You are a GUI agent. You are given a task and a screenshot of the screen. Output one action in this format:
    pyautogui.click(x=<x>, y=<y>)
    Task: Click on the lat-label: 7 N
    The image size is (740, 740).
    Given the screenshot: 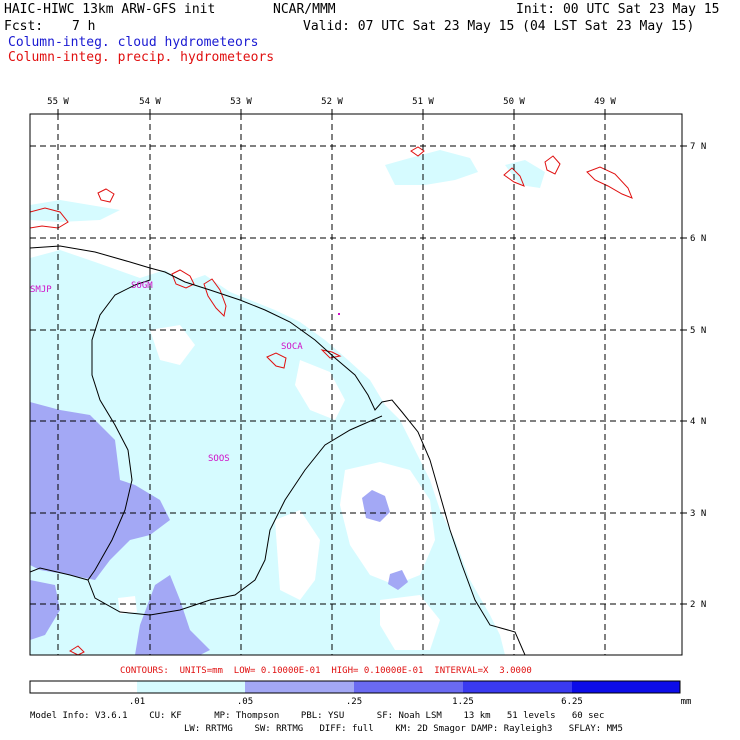 What is the action you would take?
    pyautogui.click(x=698, y=147)
    